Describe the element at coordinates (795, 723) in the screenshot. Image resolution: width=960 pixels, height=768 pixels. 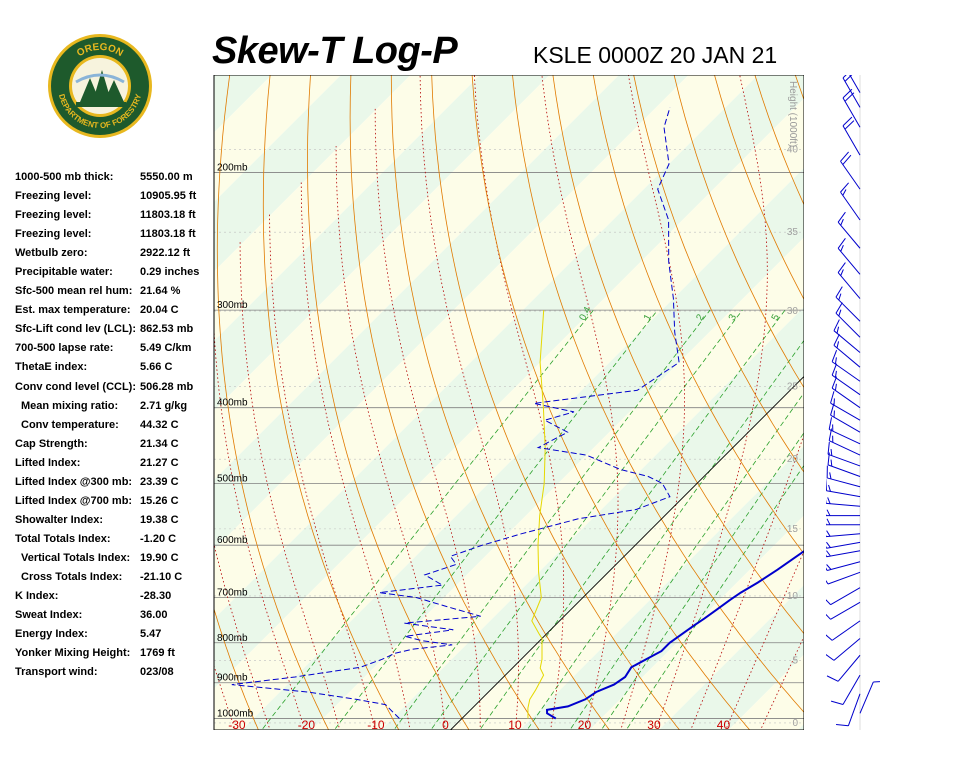
I see `height-label: 0` at that location.